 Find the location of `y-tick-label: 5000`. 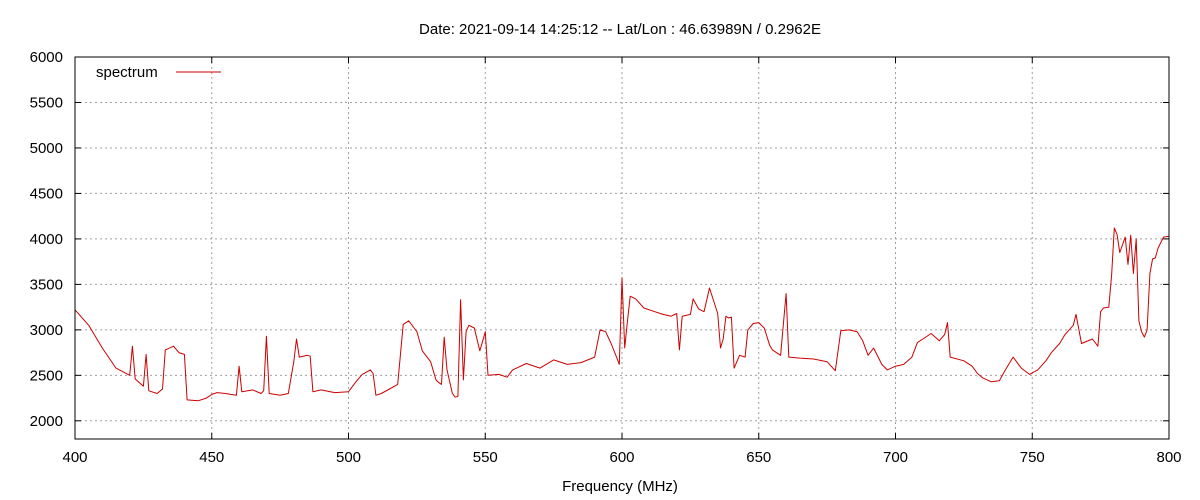

y-tick-label: 5000 is located at coordinates (46, 148).